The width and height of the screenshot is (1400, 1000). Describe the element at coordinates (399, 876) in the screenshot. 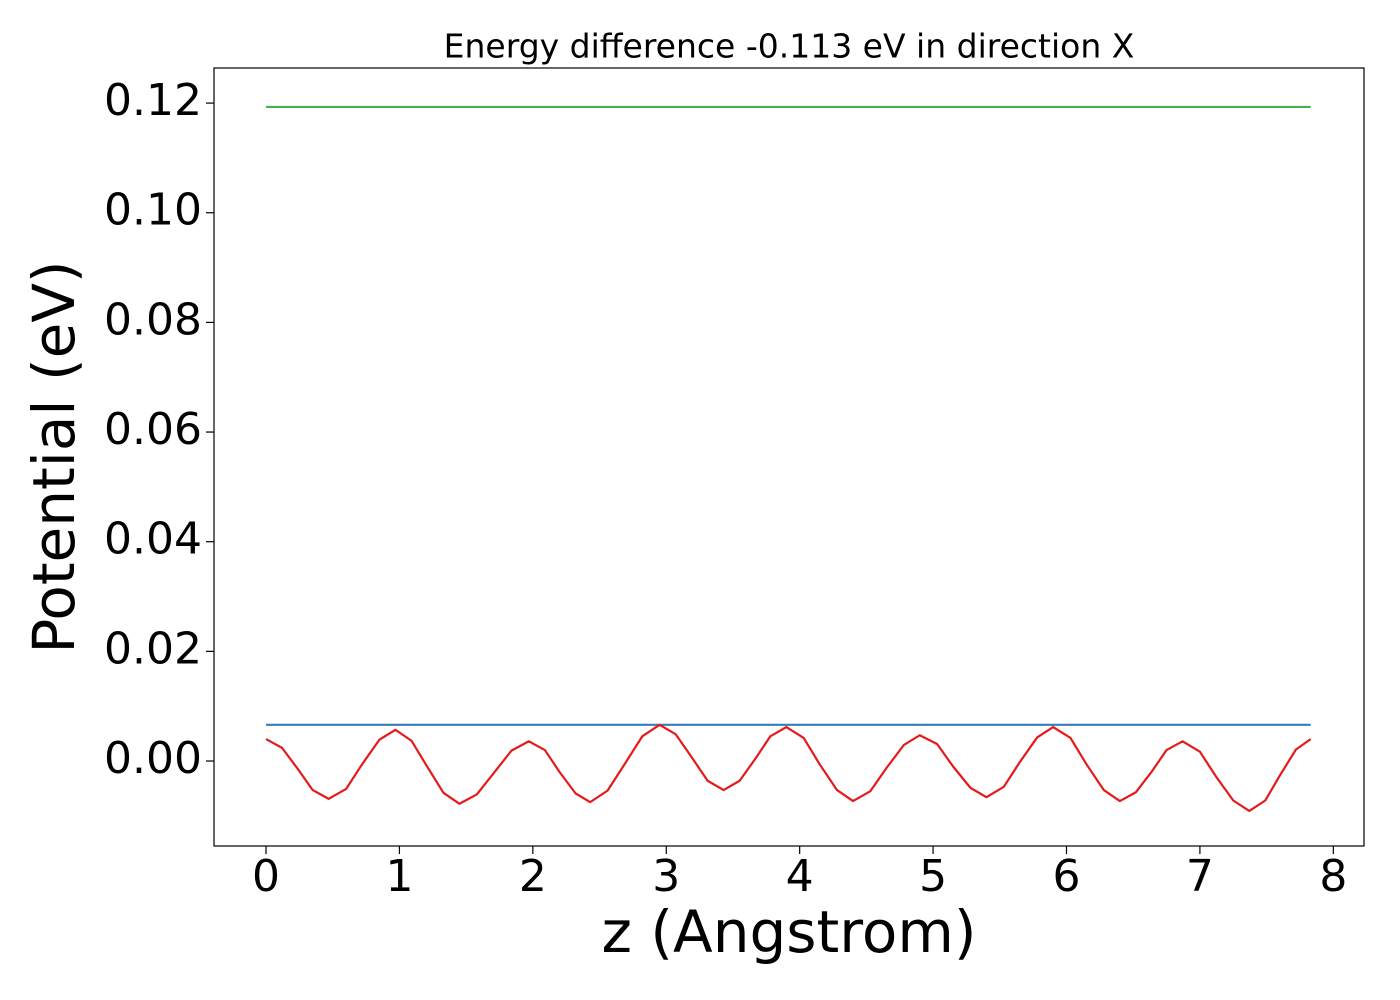

I see `x-tick-label: 1` at that location.